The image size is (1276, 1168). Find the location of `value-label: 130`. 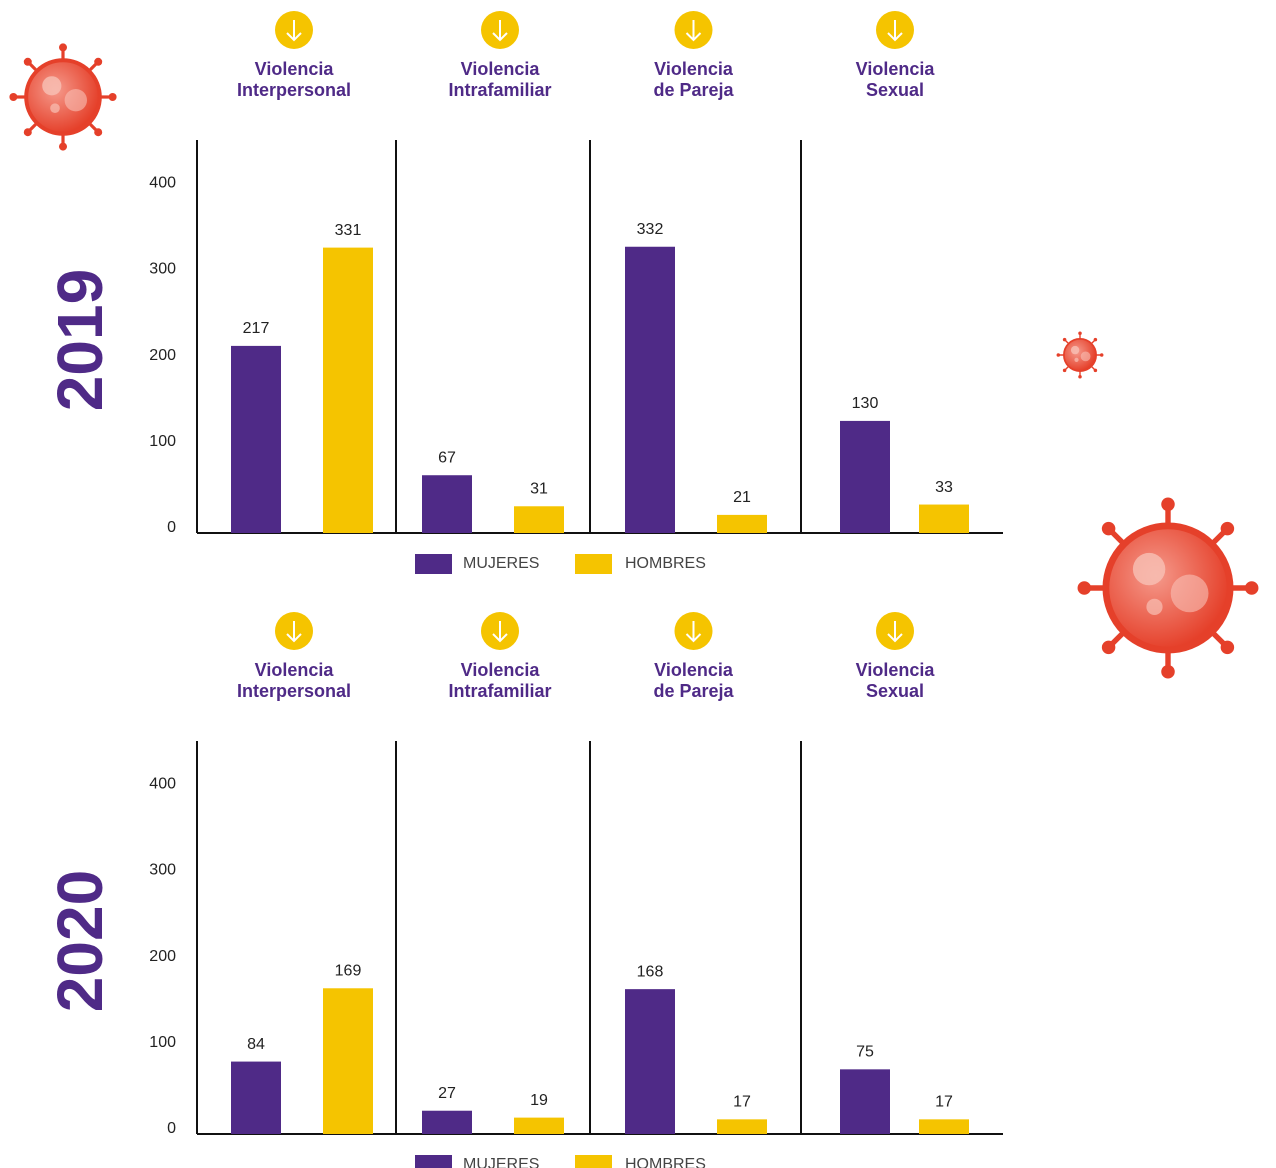

value-label: 130 is located at coordinates (865, 403).